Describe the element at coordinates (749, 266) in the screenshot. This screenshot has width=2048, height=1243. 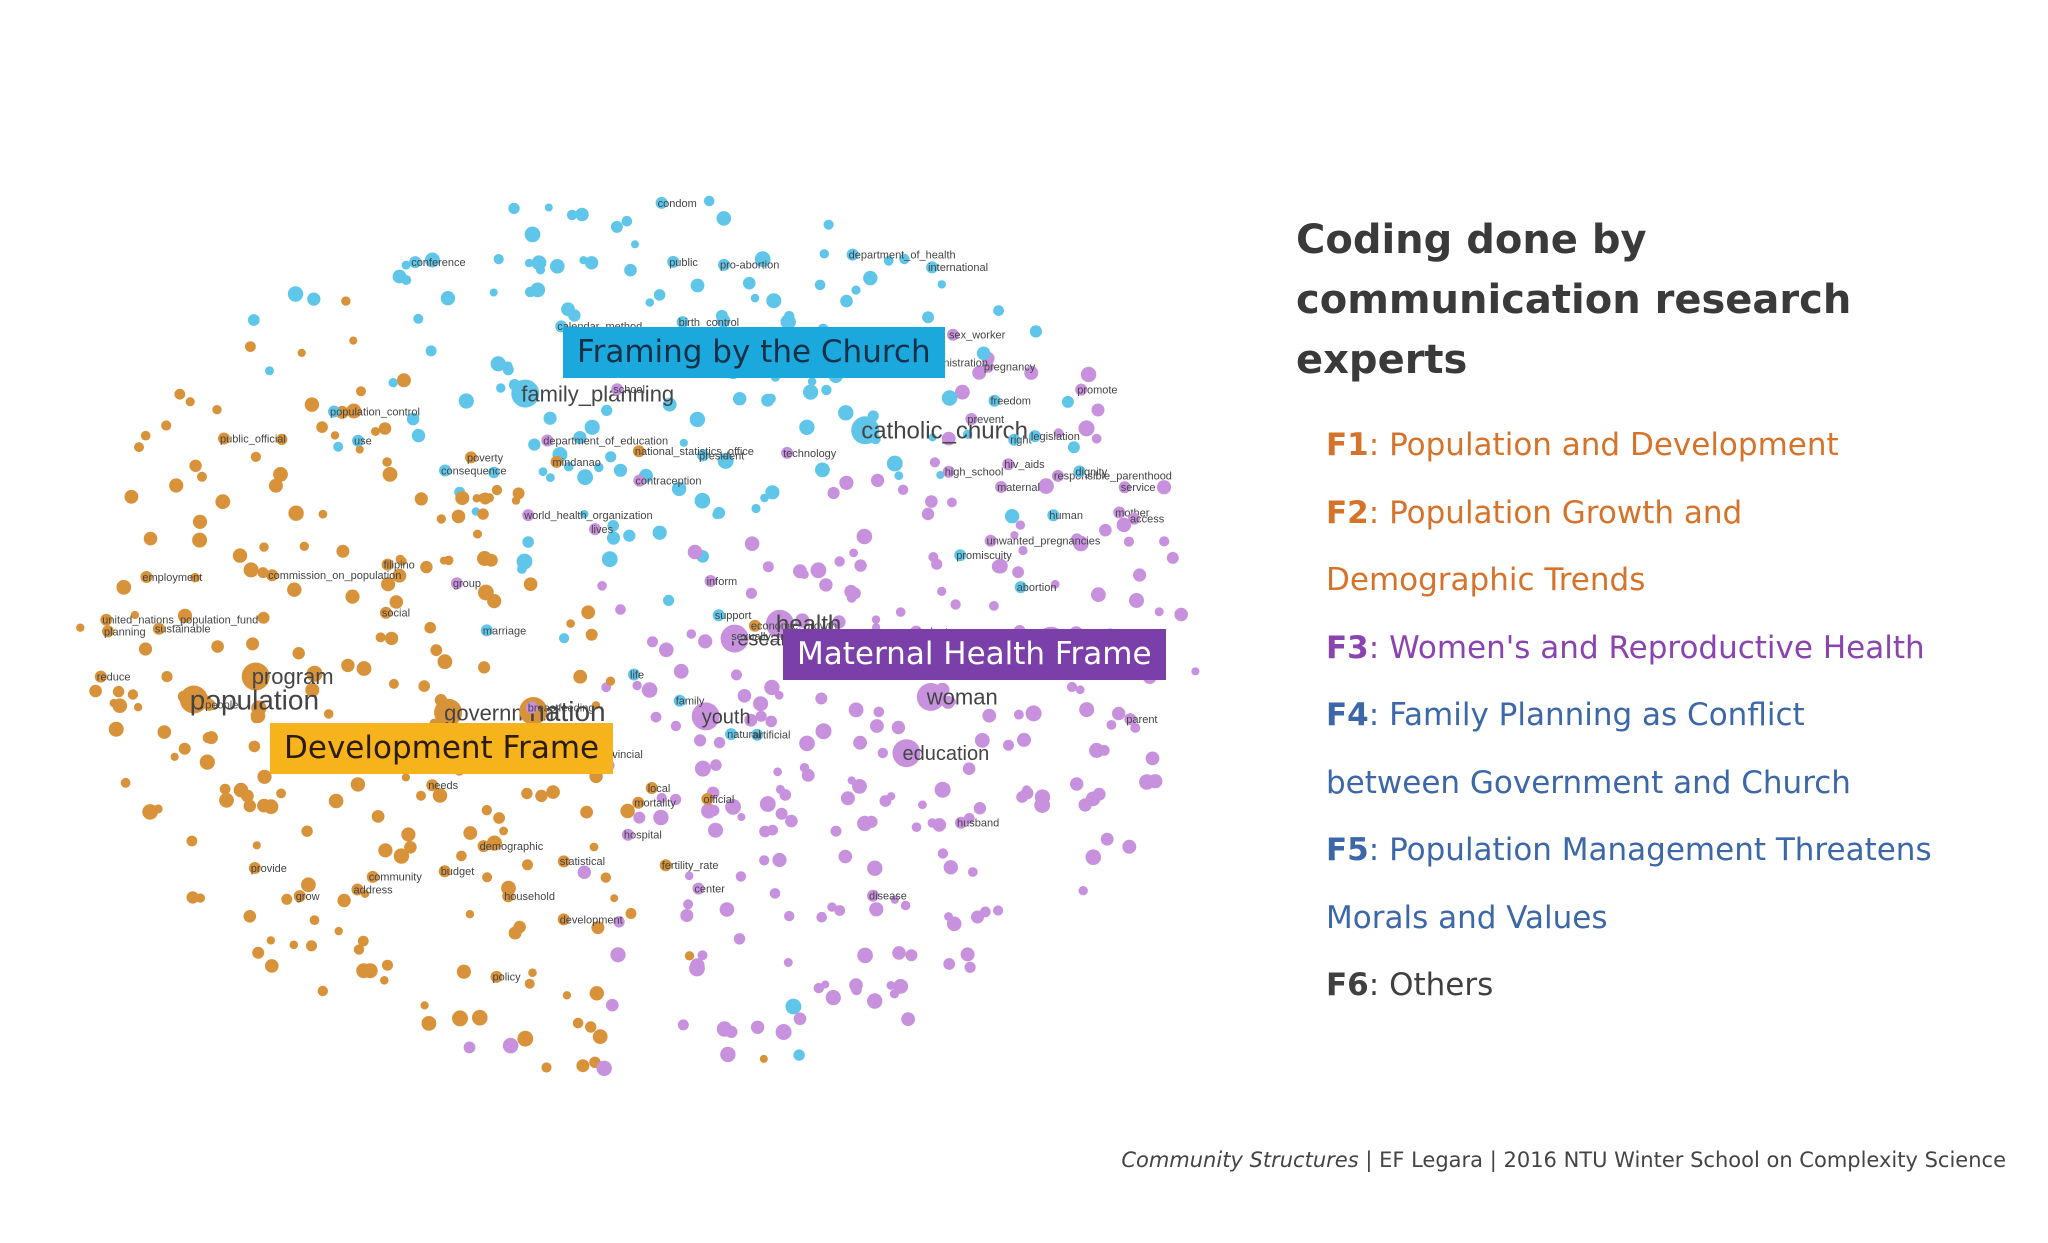
I see `network-node-label: pro-abortion` at that location.